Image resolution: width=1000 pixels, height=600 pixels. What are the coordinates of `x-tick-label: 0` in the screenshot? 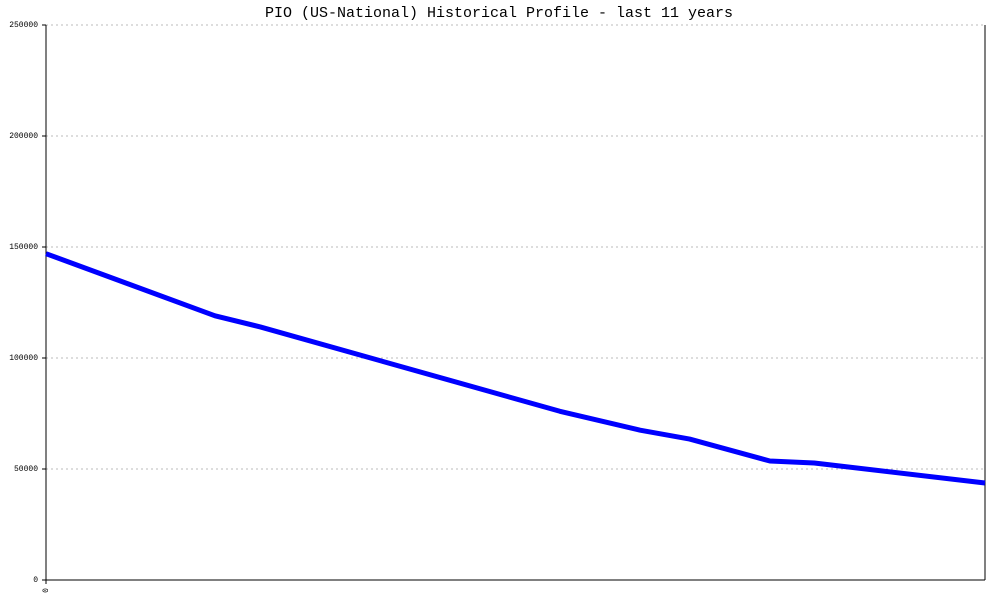 It's located at (46, 590).